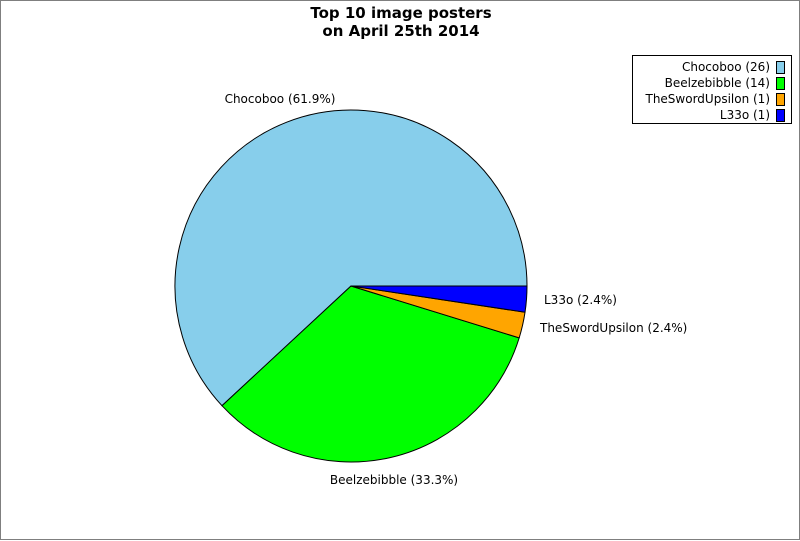  Describe the element at coordinates (439, 299) in the screenshot. I see `pie-slice-l33o` at that location.